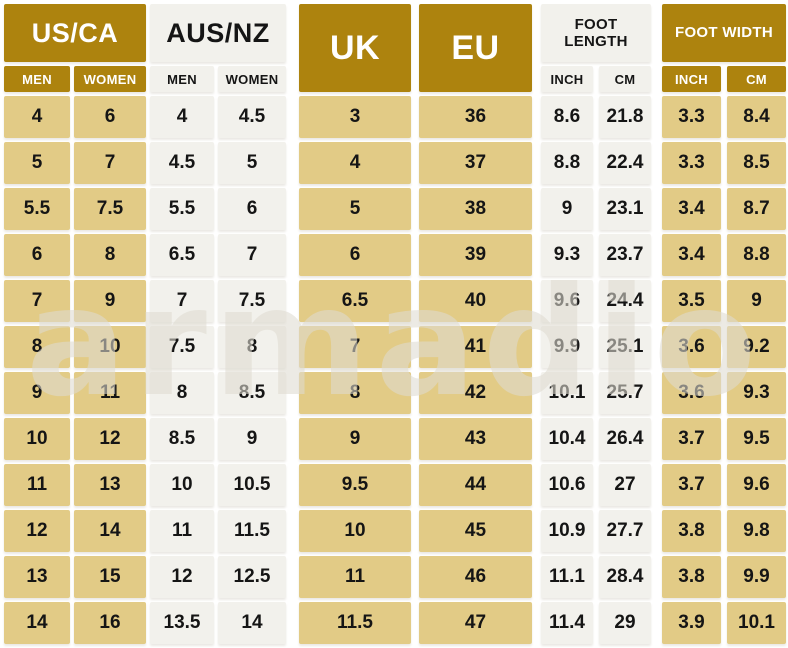 Image resolution: width=788 pixels, height=648 pixels. I want to click on cell-ausnz-women: 4.5, so click(252, 117).